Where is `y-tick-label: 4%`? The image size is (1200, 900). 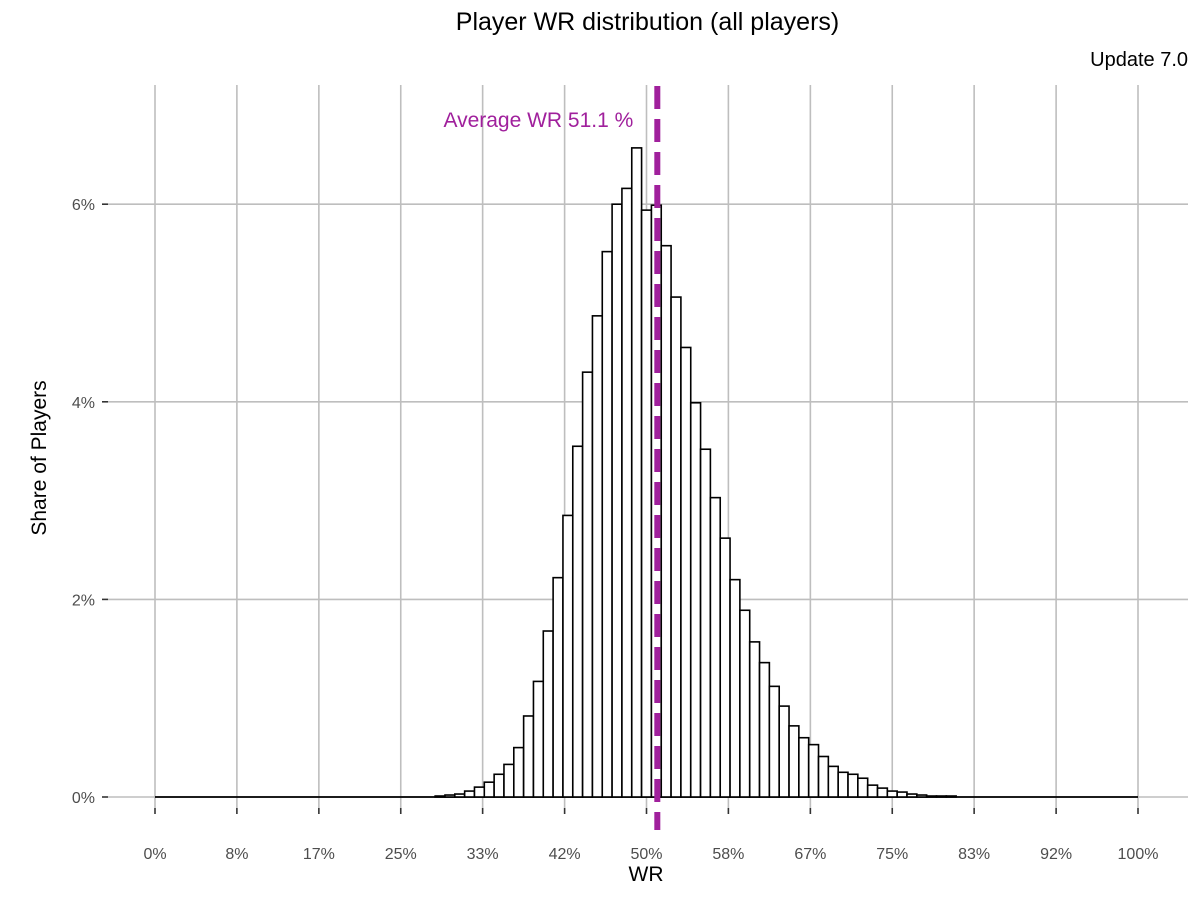 y-tick-label: 4% is located at coordinates (83, 403).